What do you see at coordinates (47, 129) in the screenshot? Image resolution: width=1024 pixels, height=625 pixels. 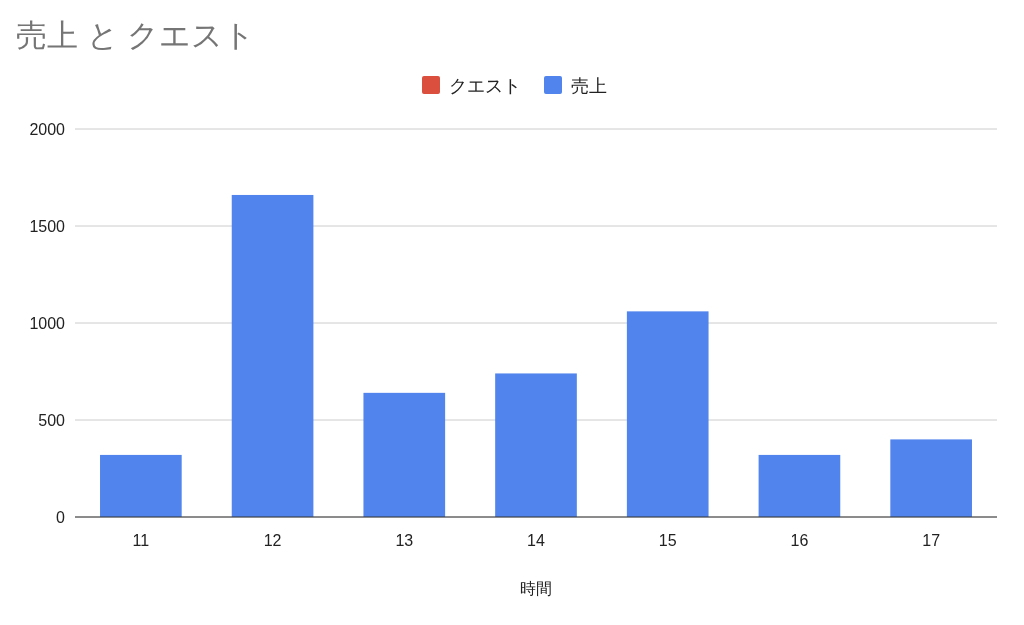 I see `y-tick-label: 2000` at bounding box center [47, 129].